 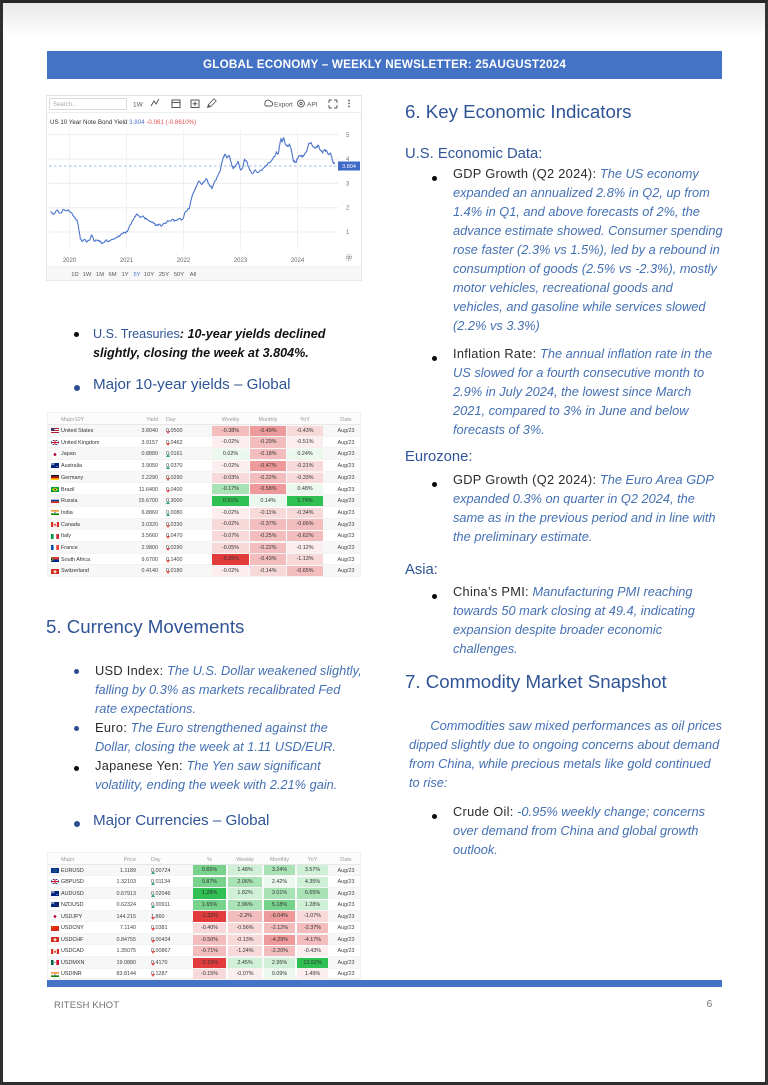 What do you see at coordinates (164, 275) in the screenshot?
I see `svg-text: 25Y` at bounding box center [164, 275].